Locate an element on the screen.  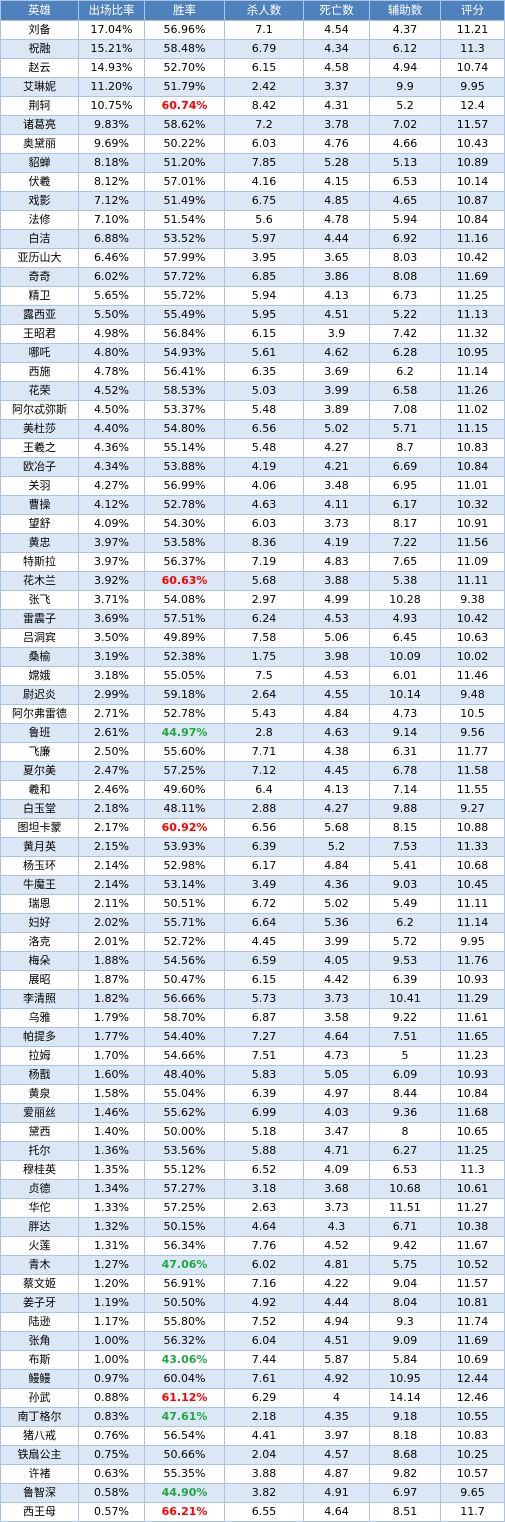
kills-cell: 7.1 is located at coordinates (264, 30).